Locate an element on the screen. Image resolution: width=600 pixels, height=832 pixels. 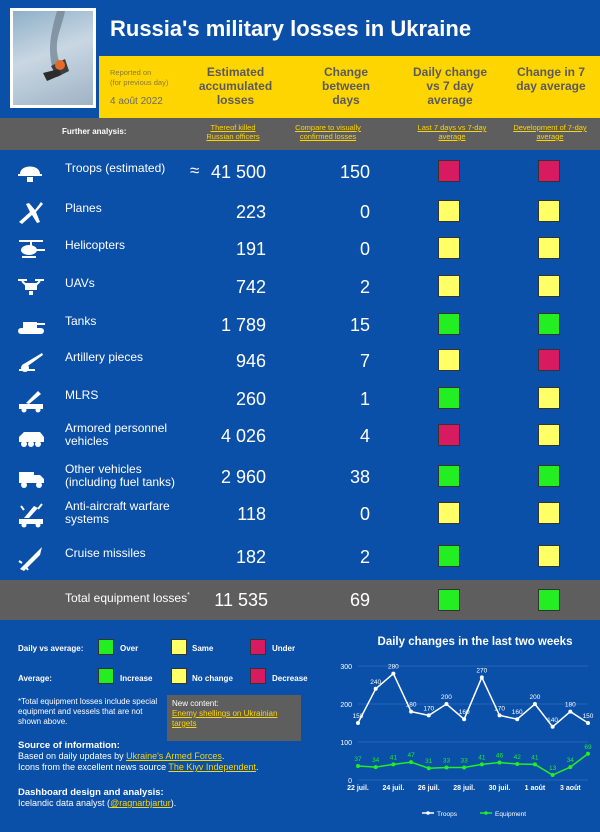
row-label: Other vehicles (including fuel tanks) is located at coordinates (120, 475).